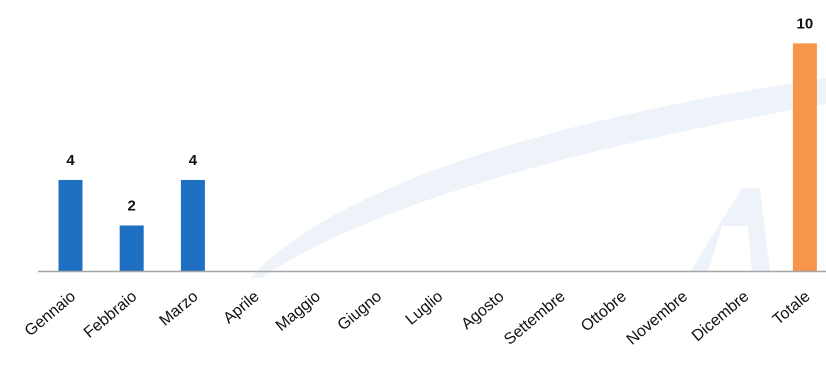  Describe the element at coordinates (50, 314) in the screenshot. I see `tick-label-gennaio: Gennaio` at that location.